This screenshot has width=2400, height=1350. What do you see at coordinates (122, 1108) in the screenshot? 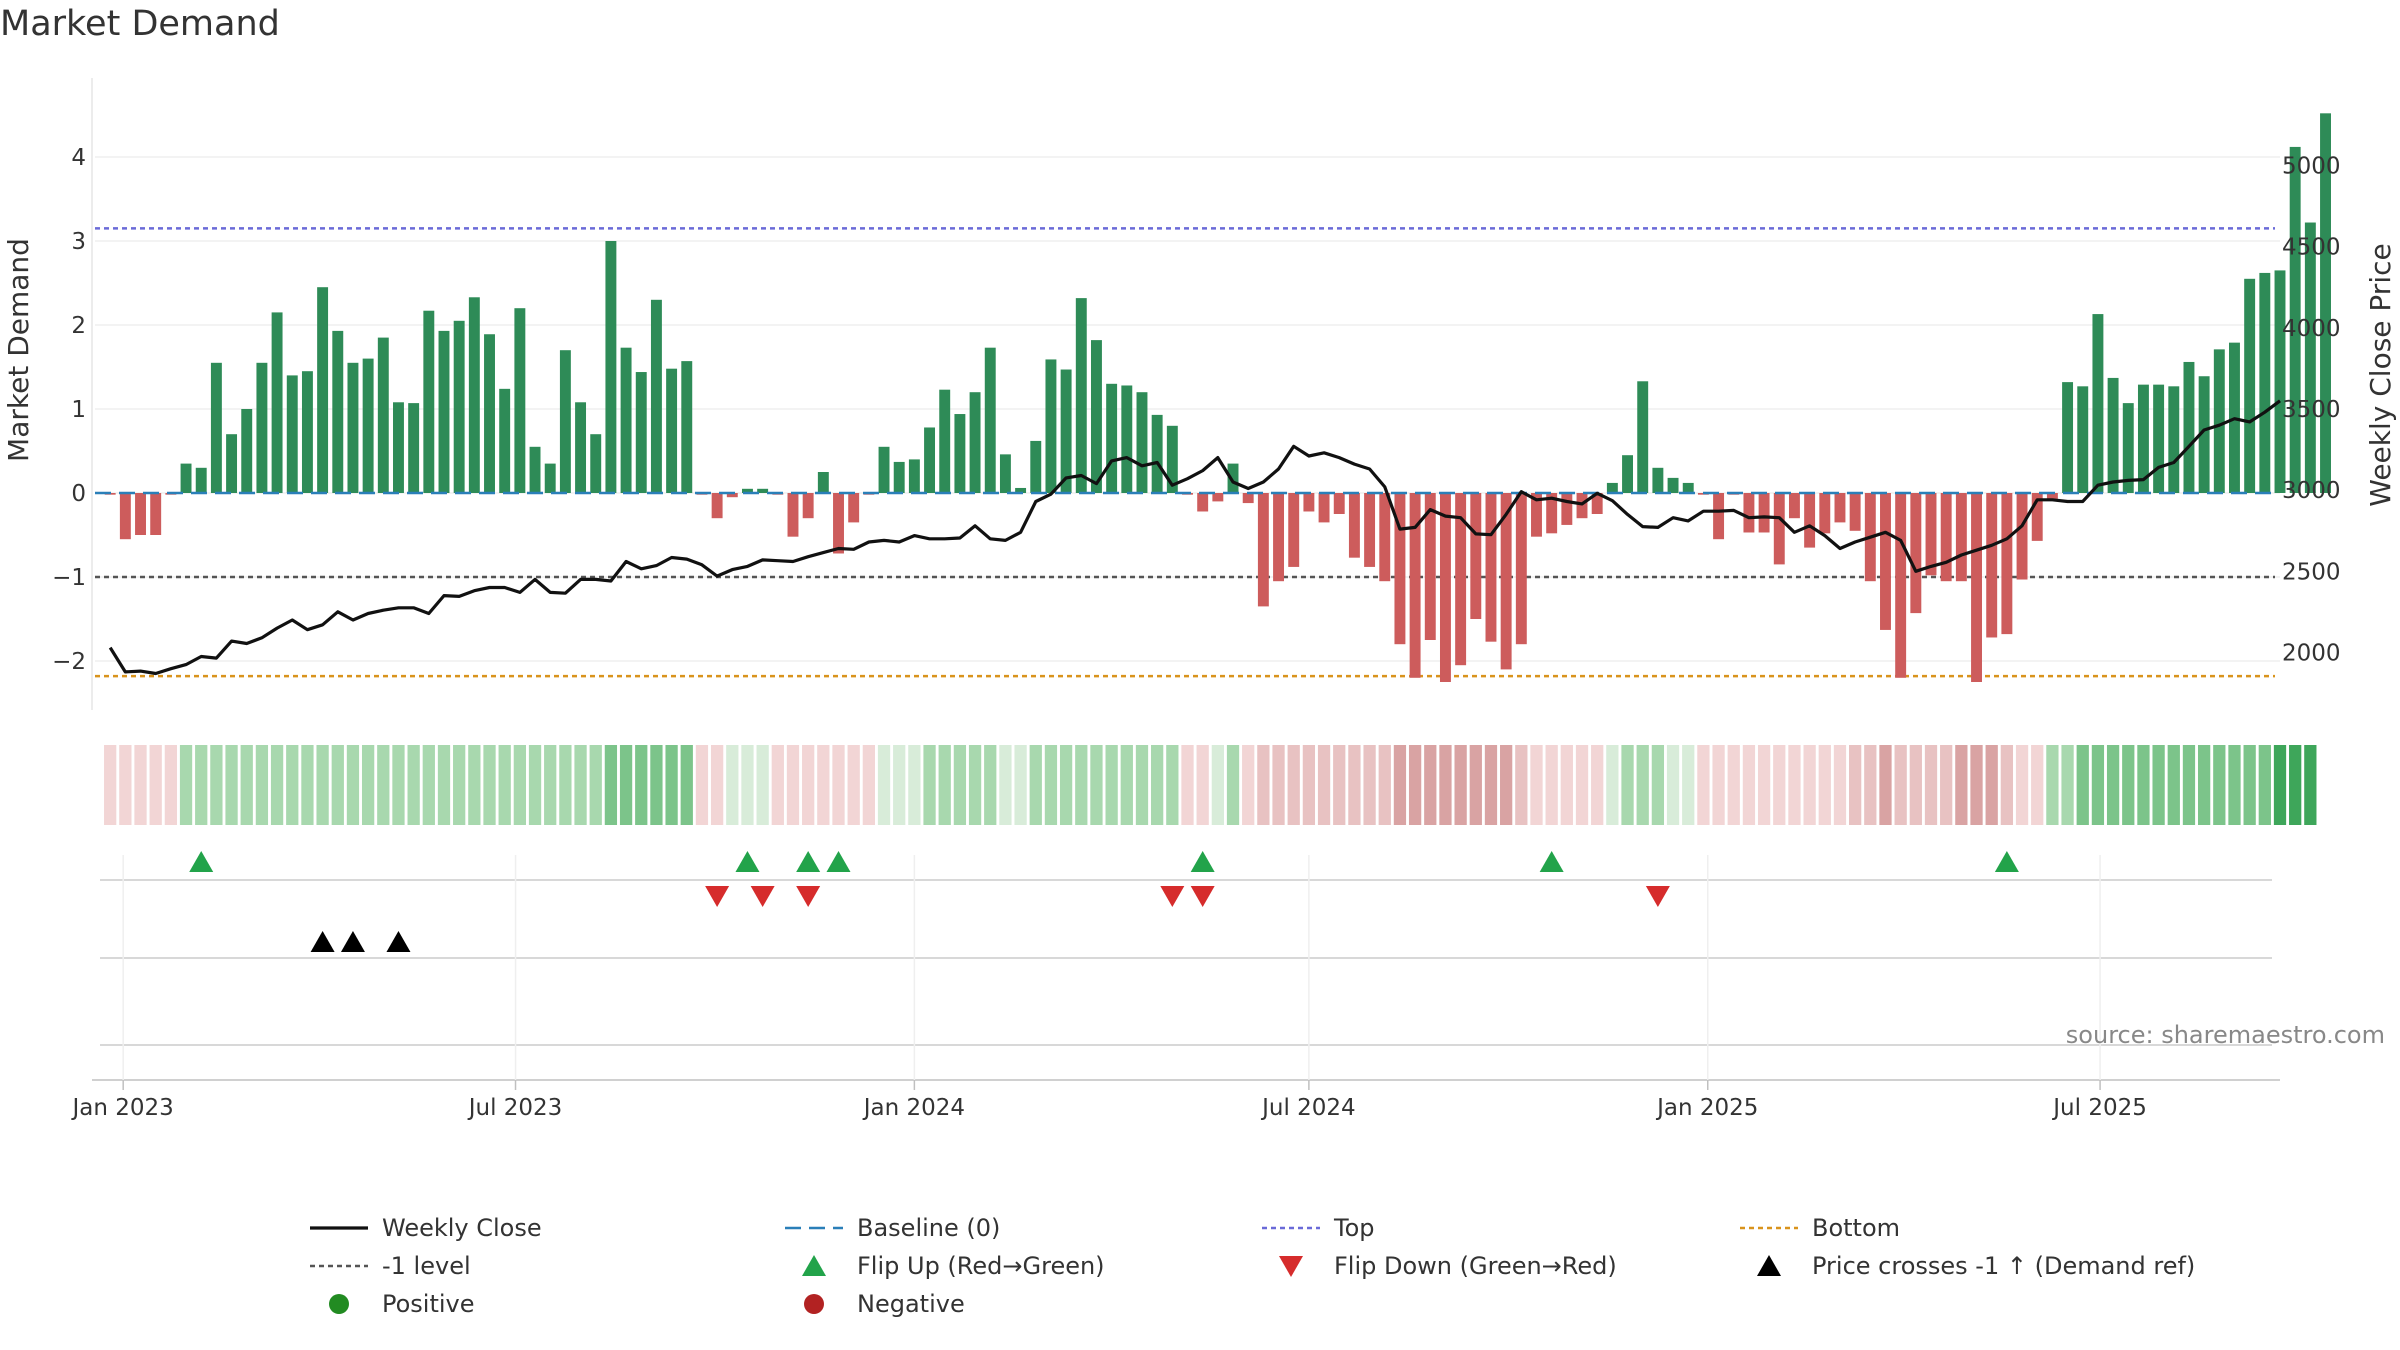
I see `x-tick-label: Jan 2023` at bounding box center [122, 1108].